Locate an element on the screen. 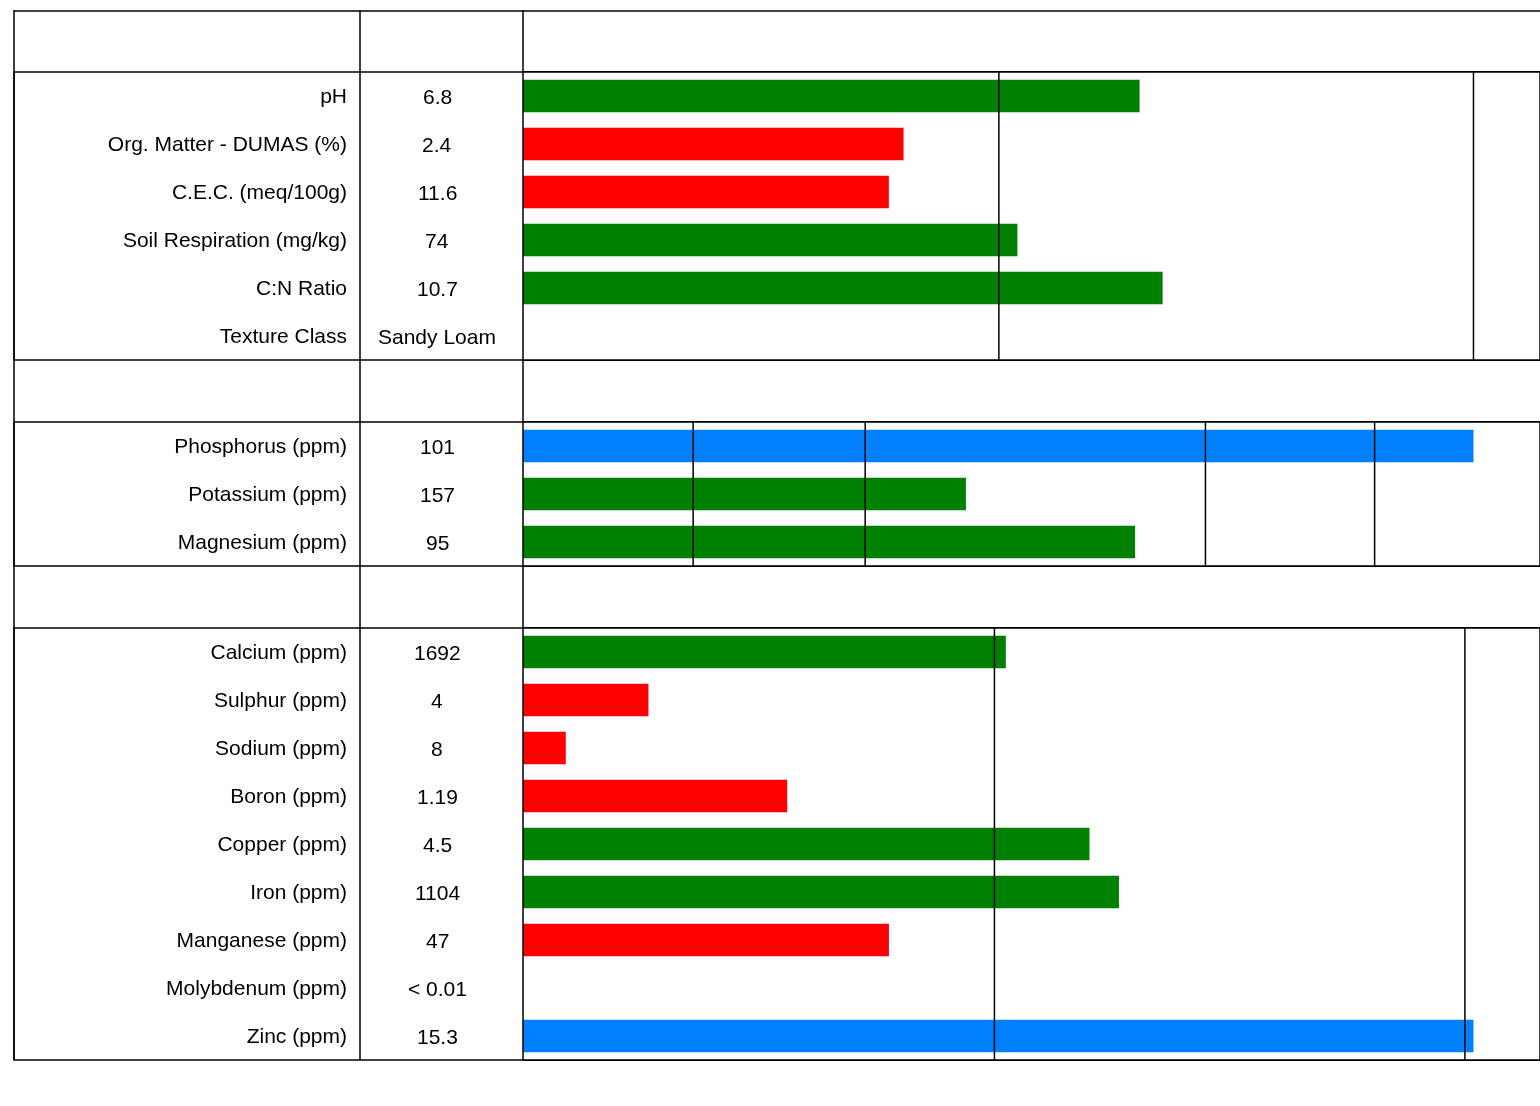 Image resolution: width=1540 pixels, height=1106 pixels. text: 10.7 is located at coordinates (437, 288).